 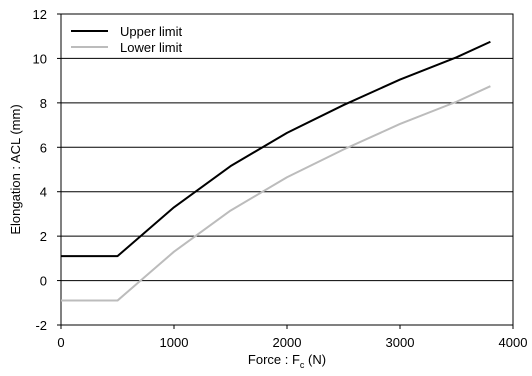 What do you see at coordinates (151, 31) in the screenshot?
I see `legend-label: Upper limit` at bounding box center [151, 31].